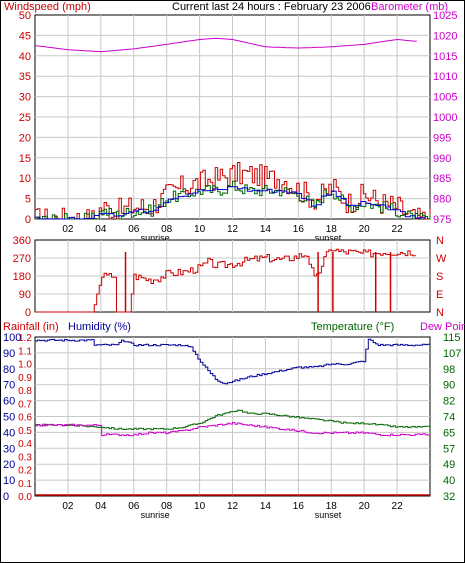  What do you see at coordinates (25, 471) in the screenshot?
I see `rainfall-tick: 0.2` at bounding box center [25, 471].